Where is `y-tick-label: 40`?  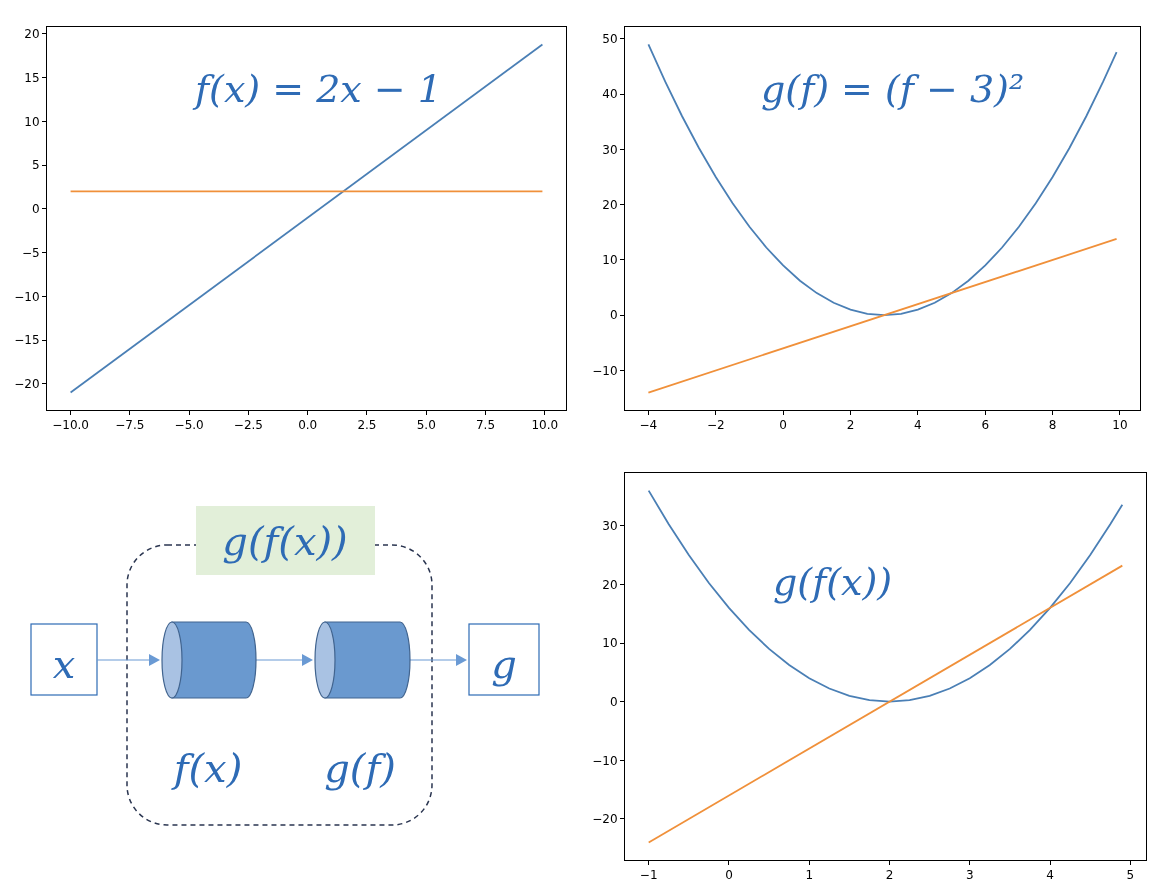
y-tick-label: 40 is located at coordinates (610, 94).